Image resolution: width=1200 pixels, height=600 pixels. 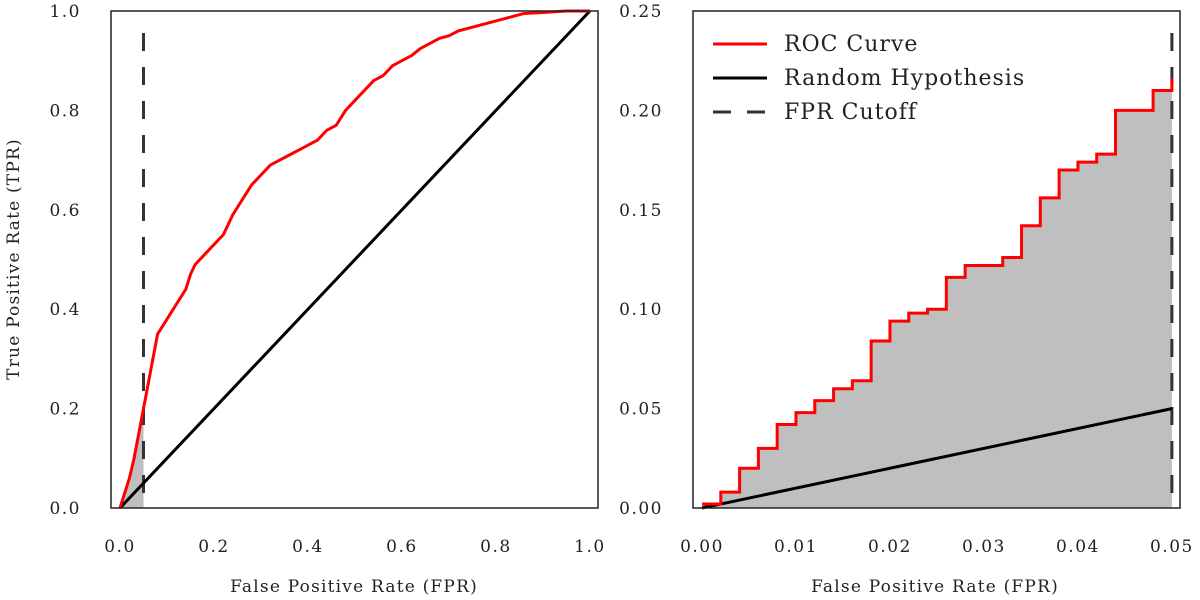 What do you see at coordinates (937, 458) in the screenshot?
I see `right-random-line` at bounding box center [937, 458].